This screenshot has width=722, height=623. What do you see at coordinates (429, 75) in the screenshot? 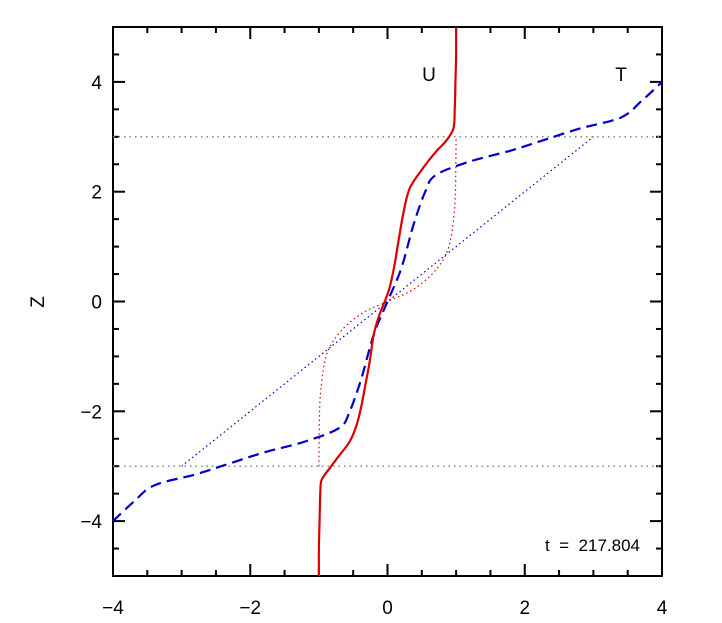
I see `u-label: U` at bounding box center [429, 75].